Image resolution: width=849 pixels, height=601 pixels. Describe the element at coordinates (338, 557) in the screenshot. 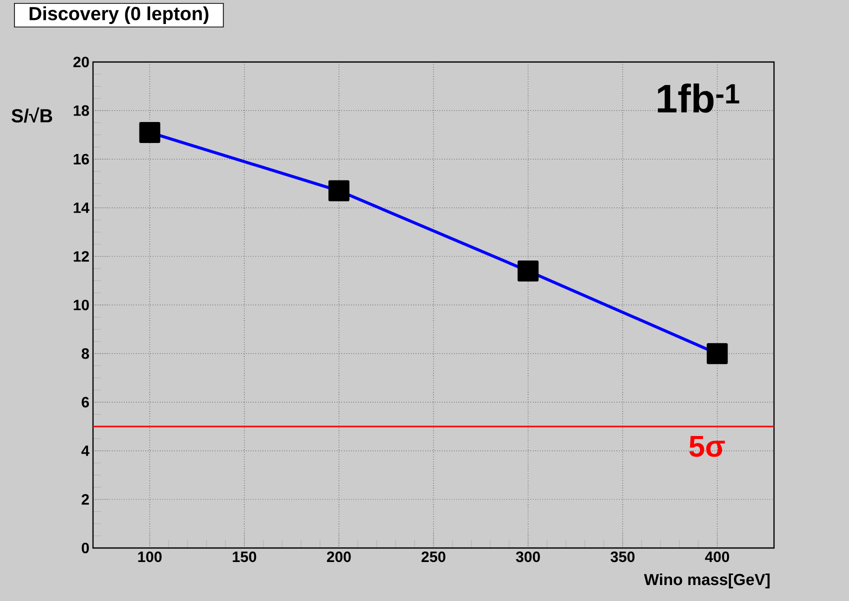

I see `x-tick-label: 200` at that location.